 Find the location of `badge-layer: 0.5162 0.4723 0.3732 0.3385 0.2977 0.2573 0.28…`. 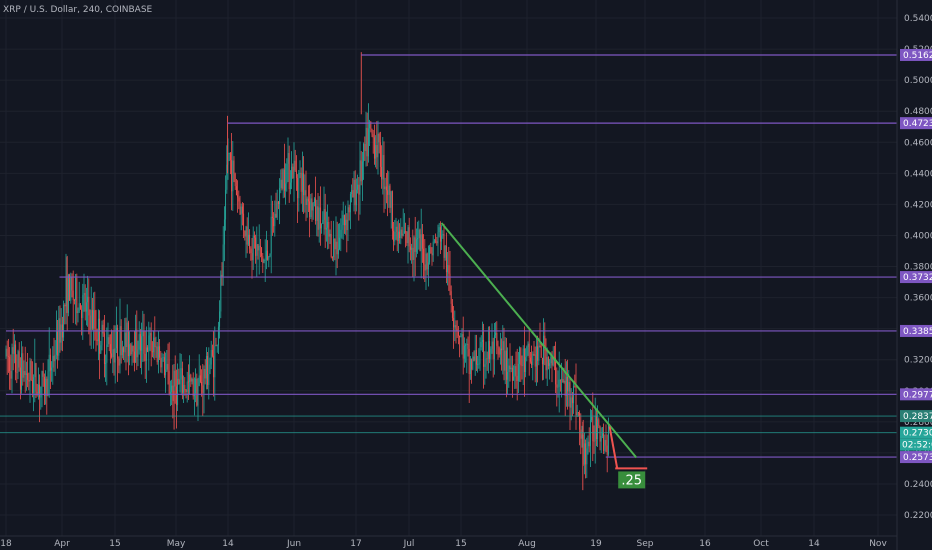

badge-layer: 0.5162 0.4723 0.3732 0.3385 0.2977 0.2573 0.28… is located at coordinates (916, 256).